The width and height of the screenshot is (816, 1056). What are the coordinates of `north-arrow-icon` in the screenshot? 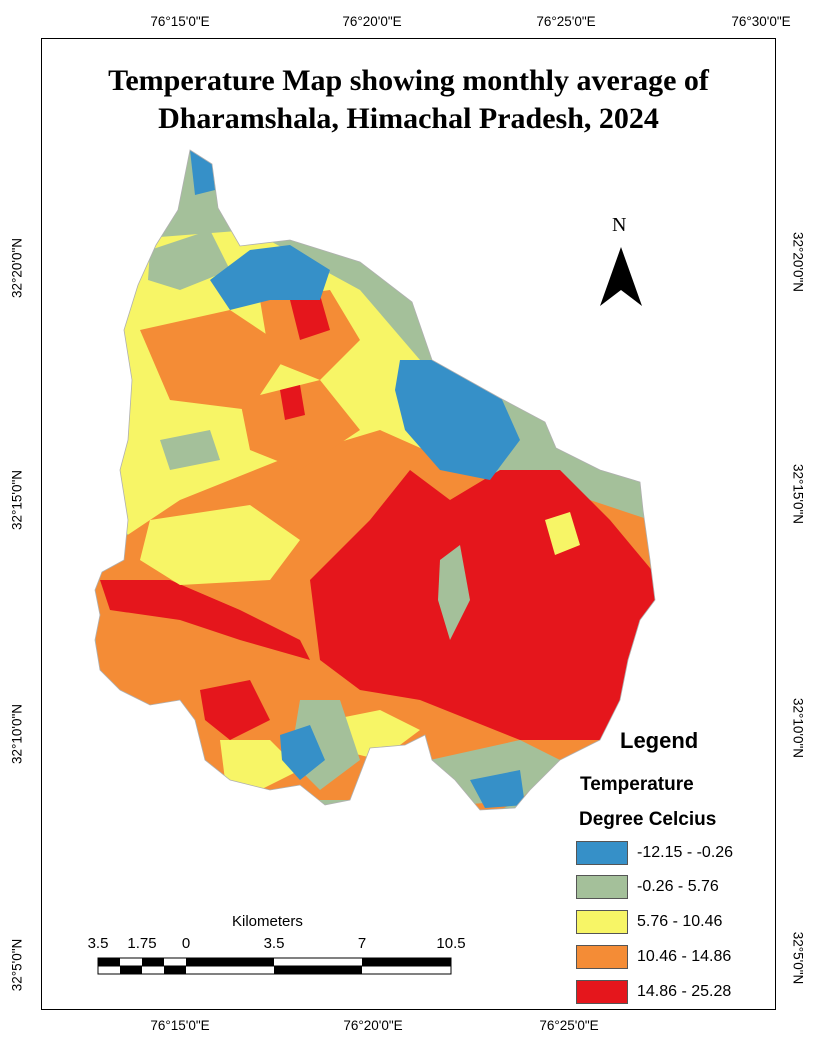 It's located at (621, 276).